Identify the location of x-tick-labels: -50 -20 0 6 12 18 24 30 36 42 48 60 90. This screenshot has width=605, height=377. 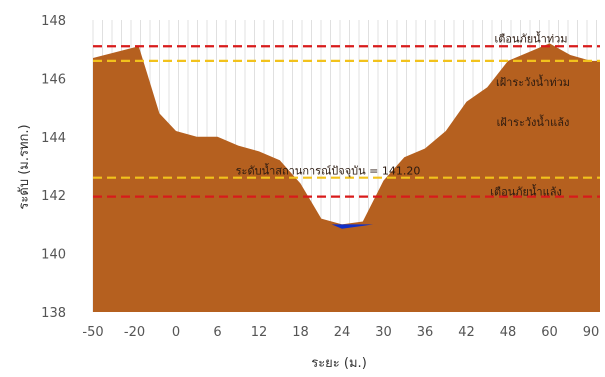
(340, 332).